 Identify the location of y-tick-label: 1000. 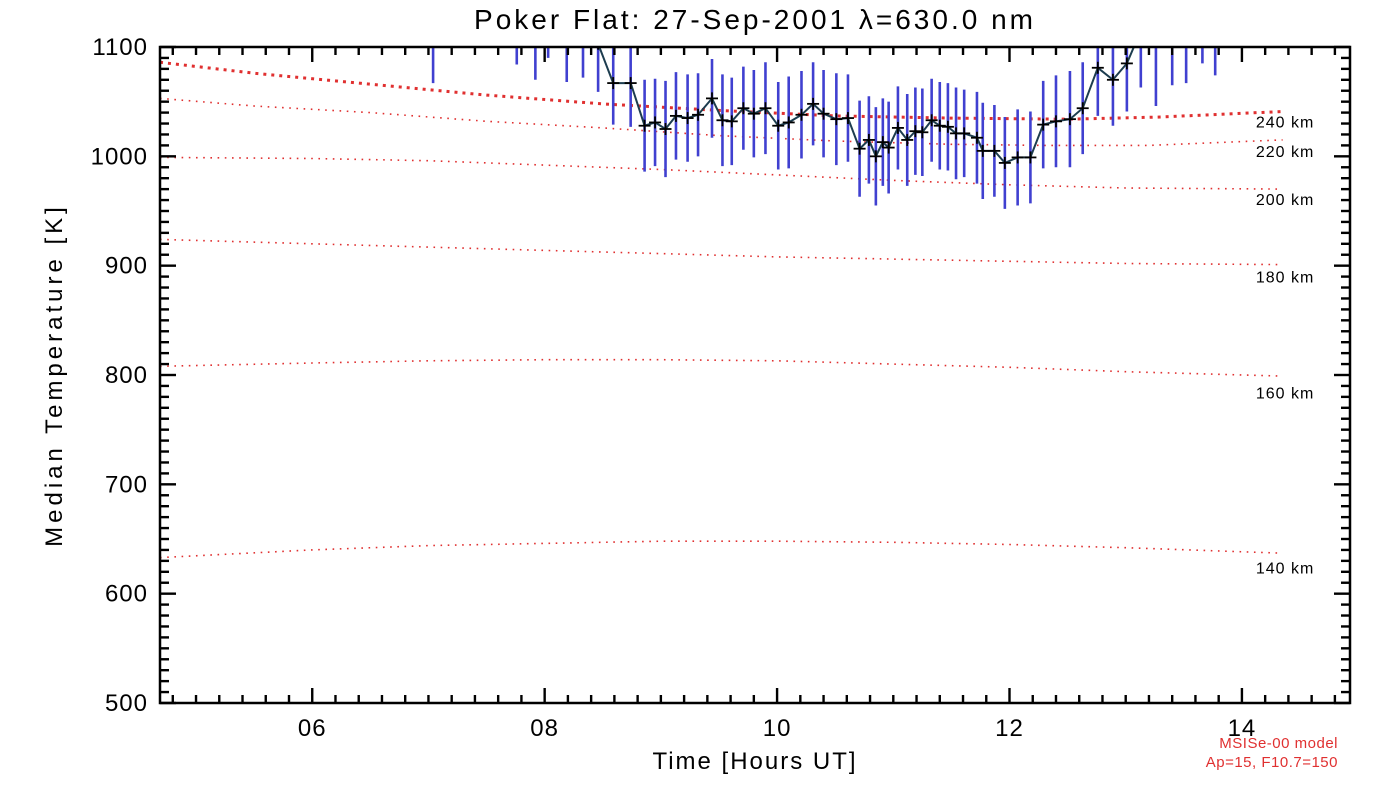
(119, 156).